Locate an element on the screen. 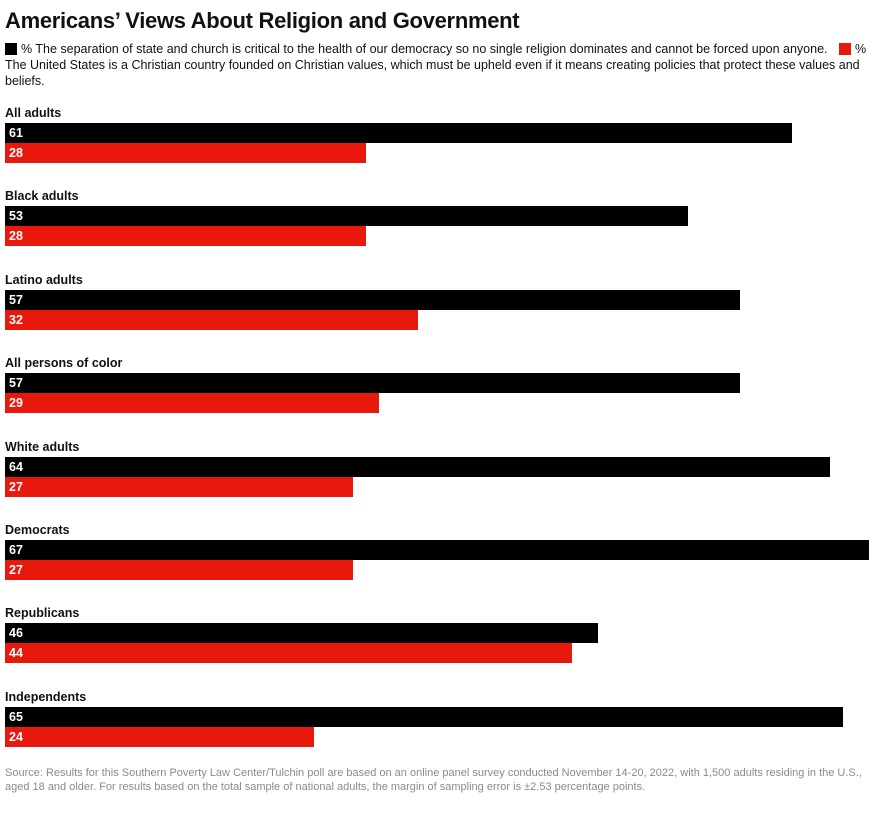 This screenshot has height=820, width=886. data-label-all-persons-of-color-series-2: 29 is located at coordinates (16, 403).